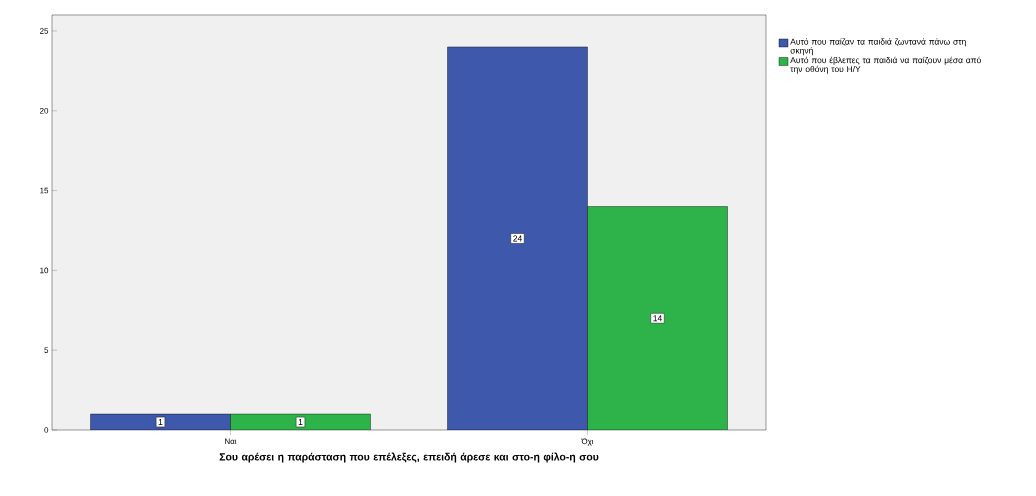 Image resolution: width=1036 pixels, height=496 pixels. I want to click on data-label: 24, so click(517, 238).